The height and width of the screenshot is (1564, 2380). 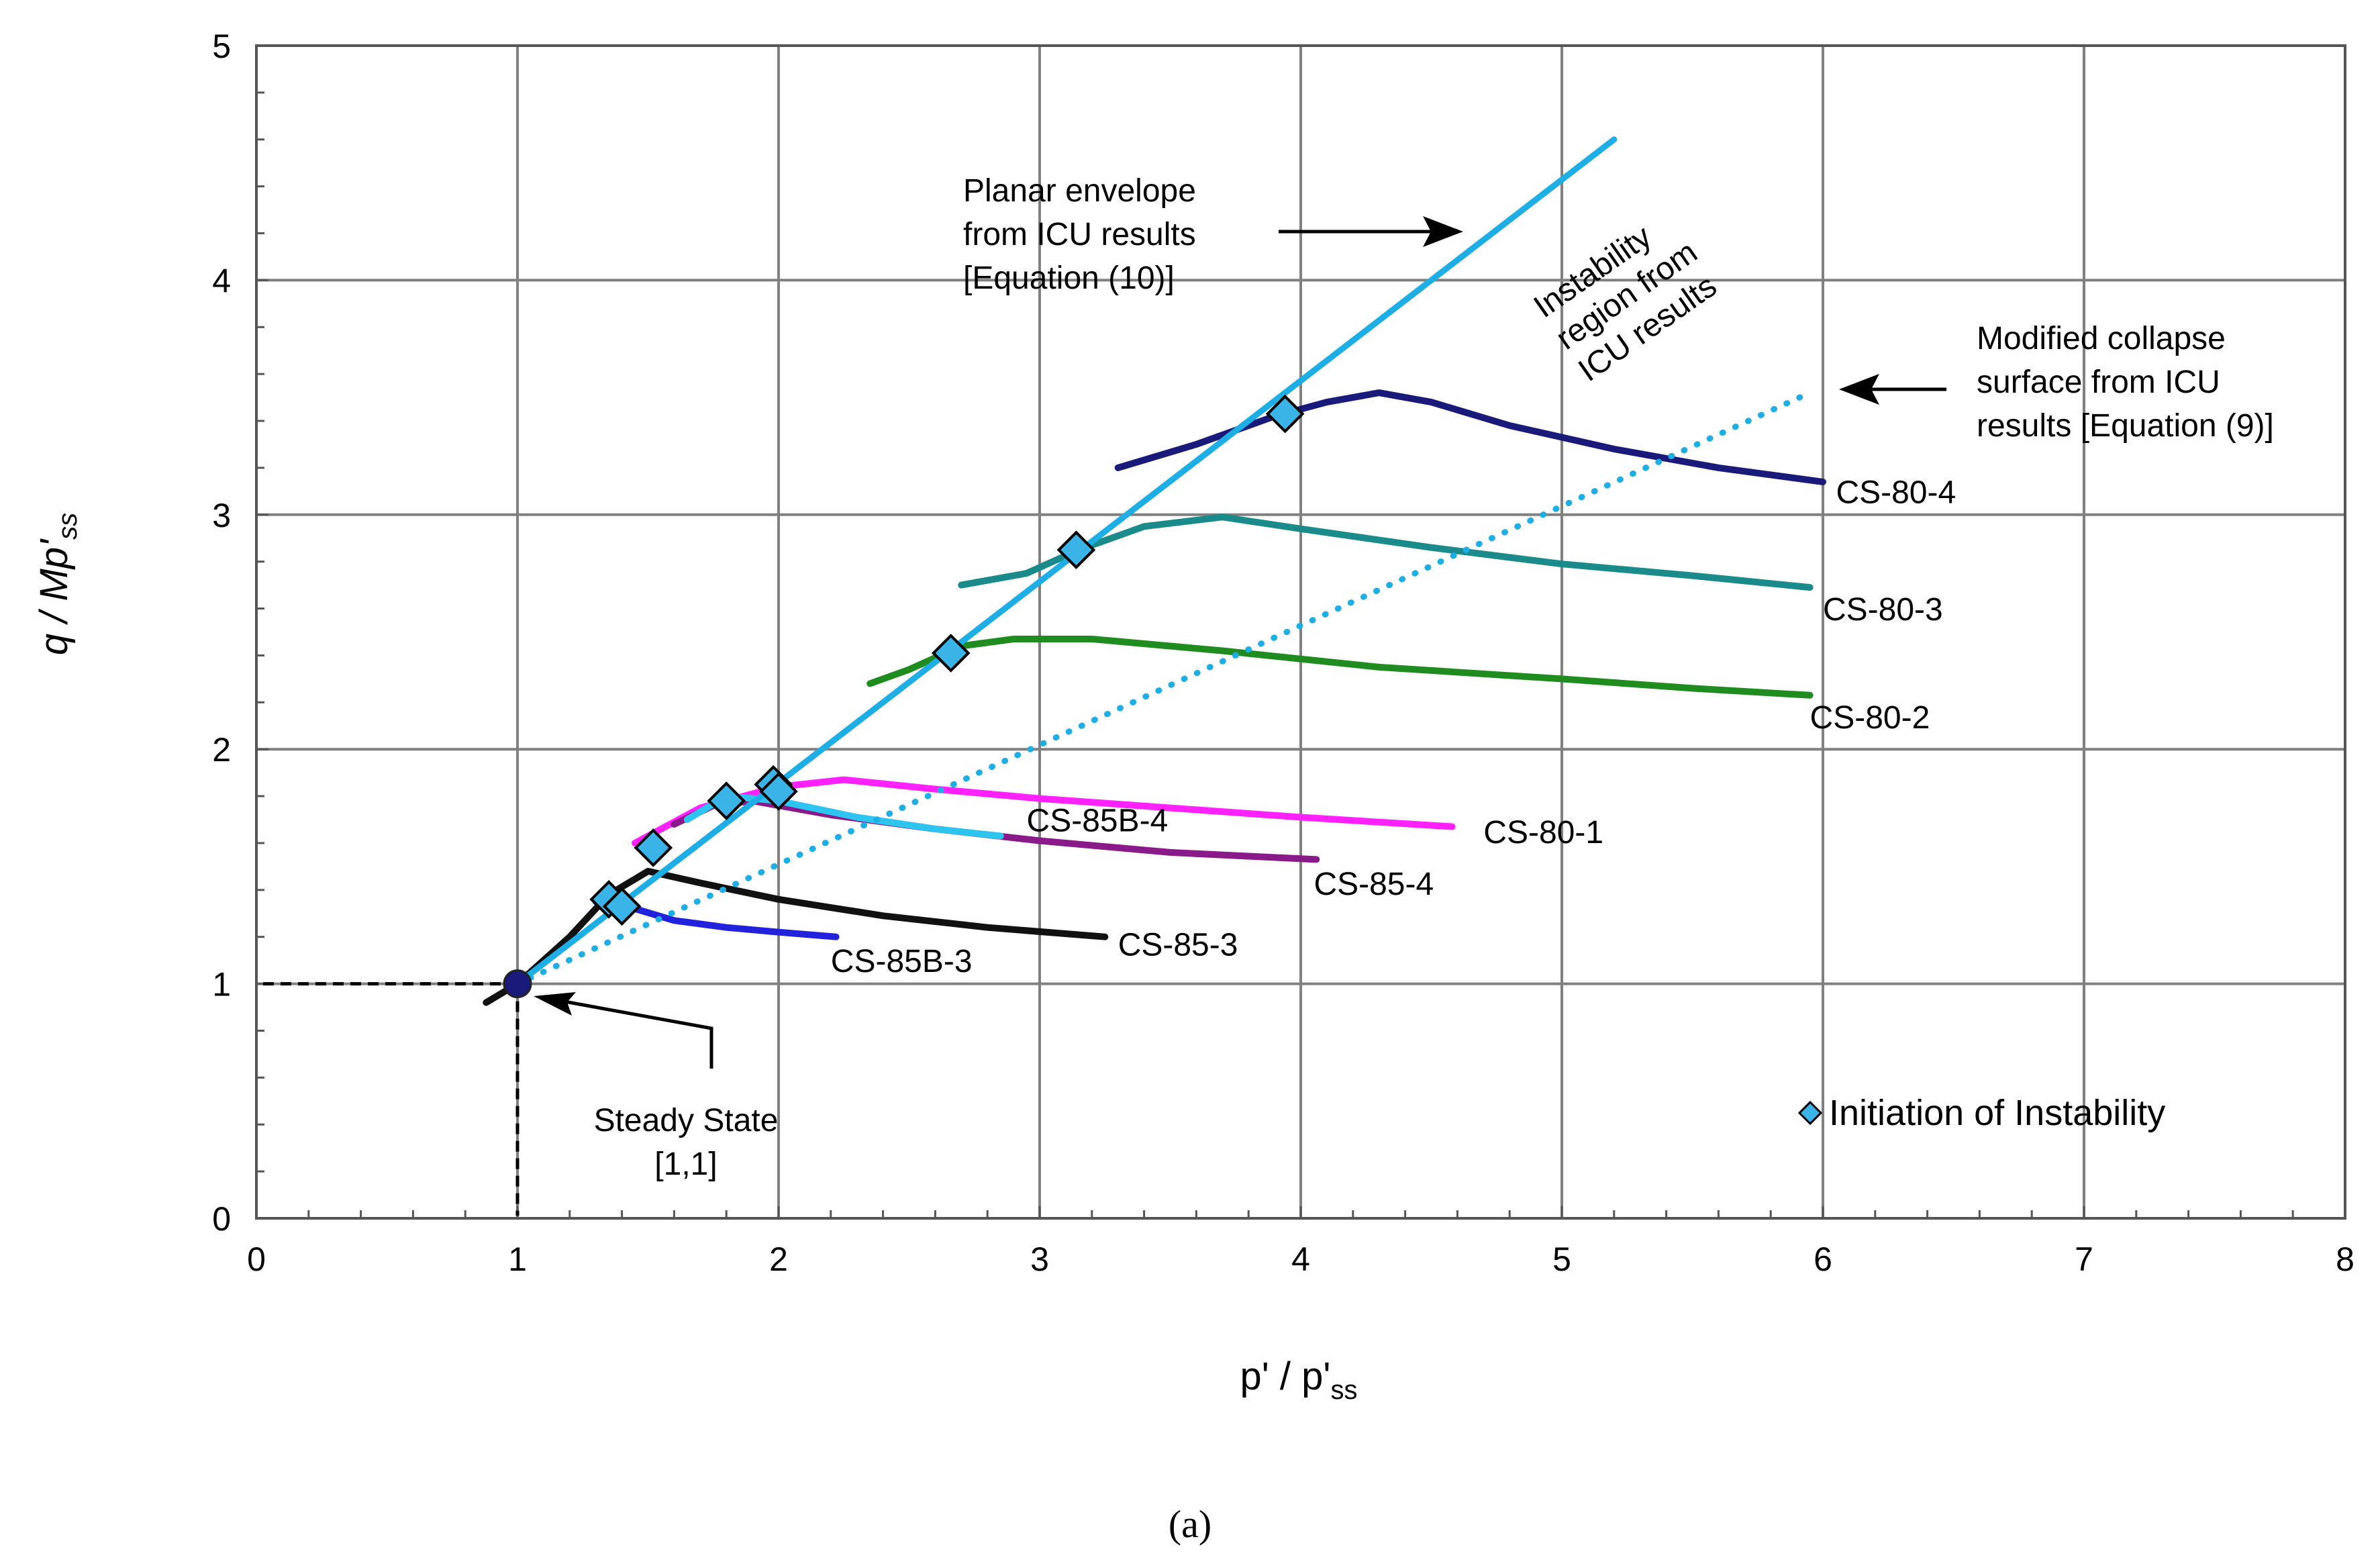 I want to click on series-label-CS-85B-4: CS-85B-4, so click(x=1098, y=820).